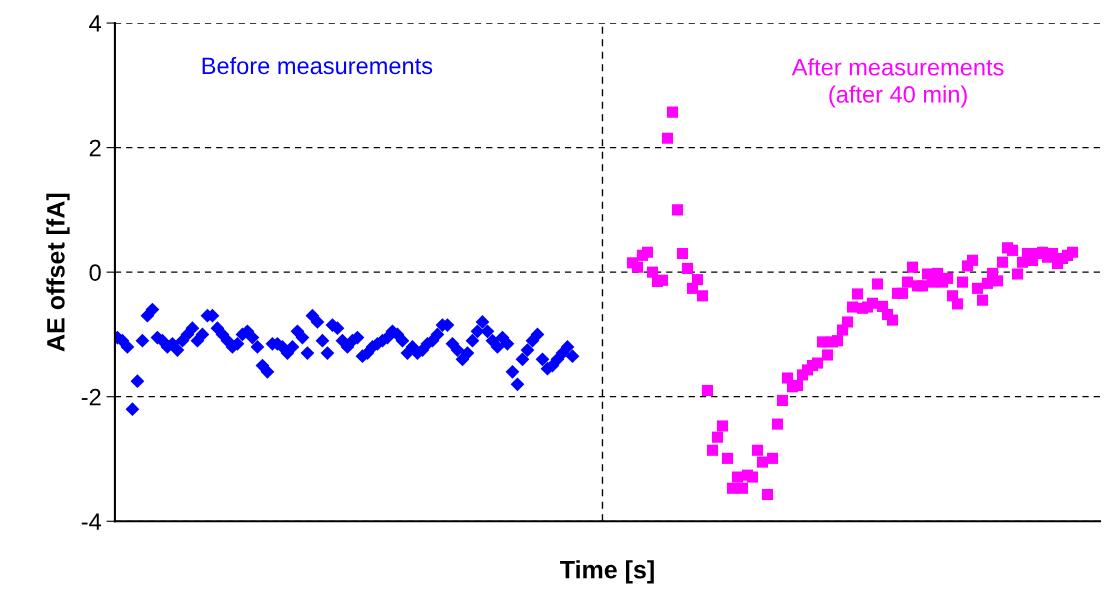 The width and height of the screenshot is (1105, 591). What do you see at coordinates (91, 521) in the screenshot?
I see `y-tick-label: -4` at bounding box center [91, 521].